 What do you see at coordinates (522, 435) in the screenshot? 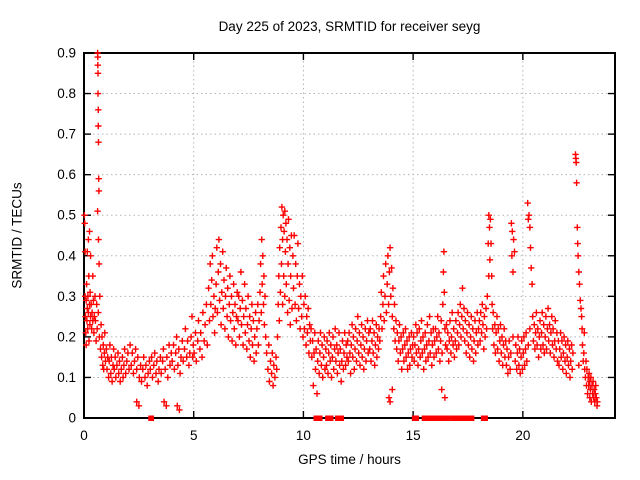
I see `svg-text: 20` at bounding box center [522, 435].